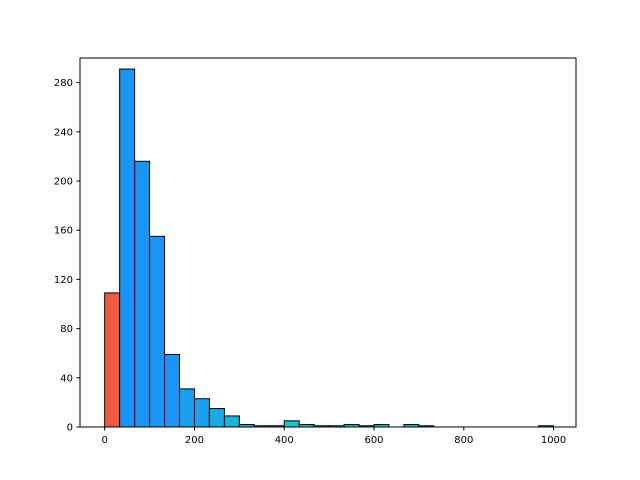  What do you see at coordinates (553, 440) in the screenshot?
I see `x-tick-label: 1000` at bounding box center [553, 440].